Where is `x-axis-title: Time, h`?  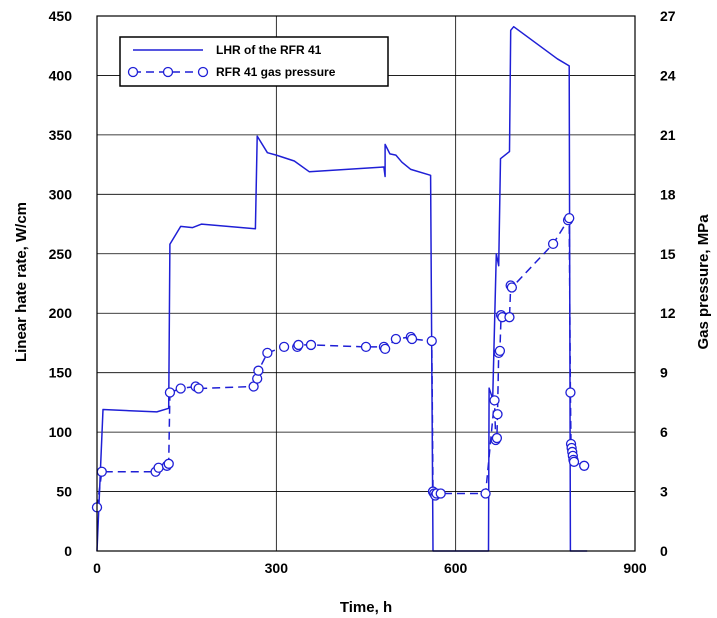
x-axis-title: Time, h is located at coordinates (366, 607).